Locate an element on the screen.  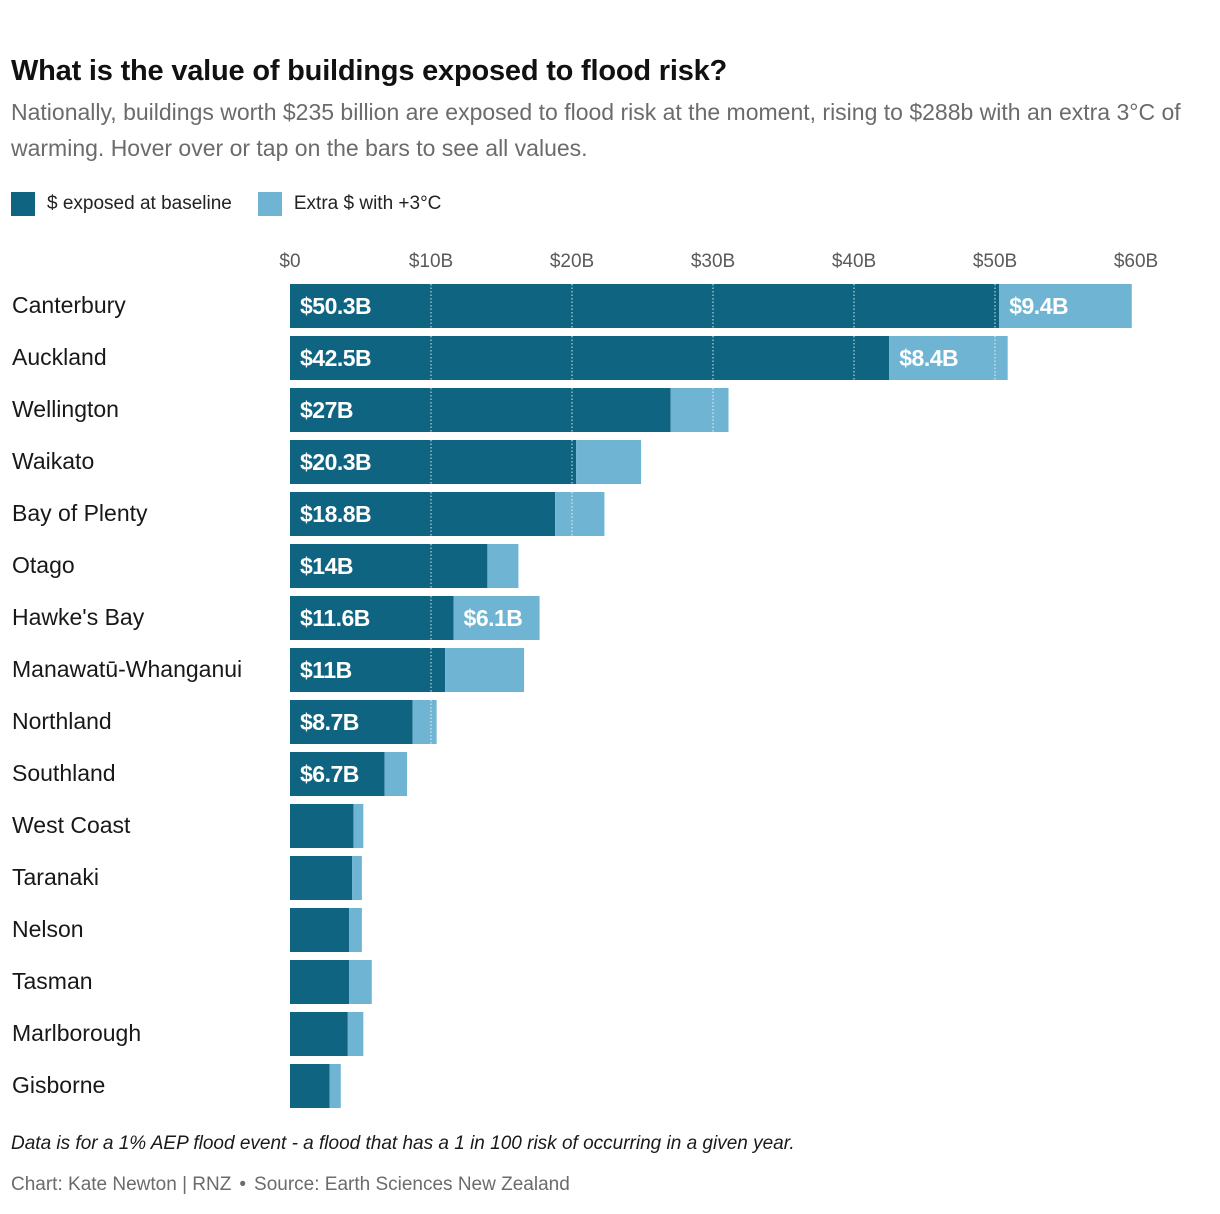
bar-value-label: $9.4B is located at coordinates (1038, 306).